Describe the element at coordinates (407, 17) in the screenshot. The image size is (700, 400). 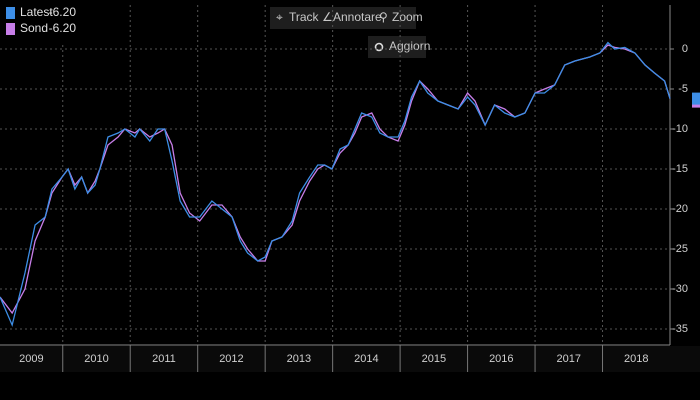
I see `zoom-button: Zoom` at that location.